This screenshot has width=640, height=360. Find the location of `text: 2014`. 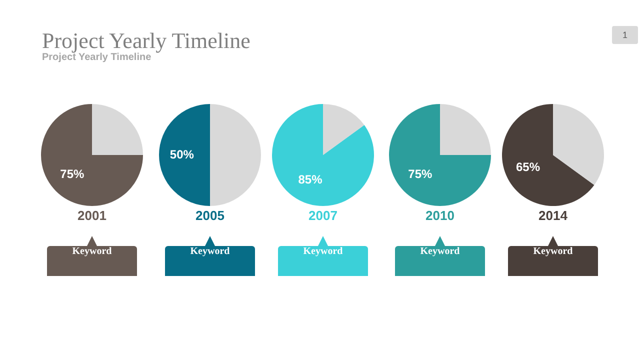

text: 2014 is located at coordinates (553, 215).